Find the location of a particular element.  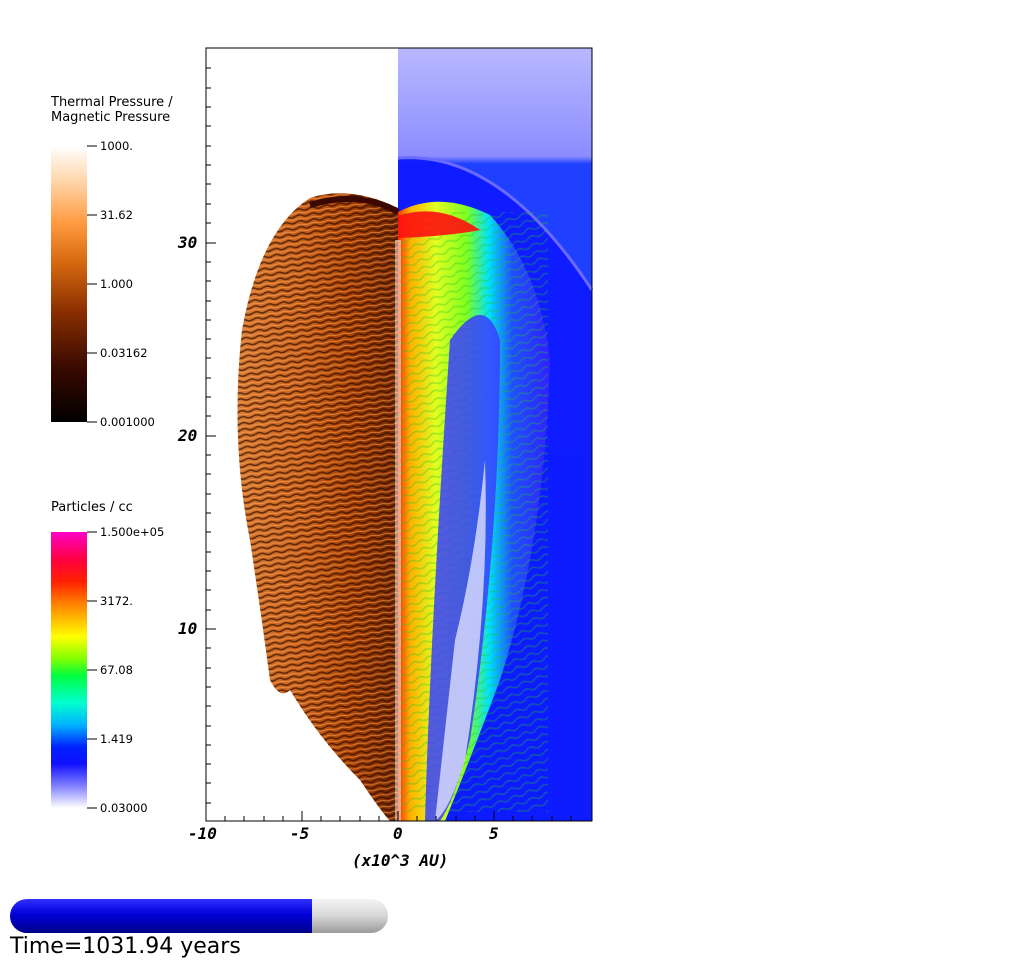

thermal-tick-label: 31.62 is located at coordinates (116, 215).